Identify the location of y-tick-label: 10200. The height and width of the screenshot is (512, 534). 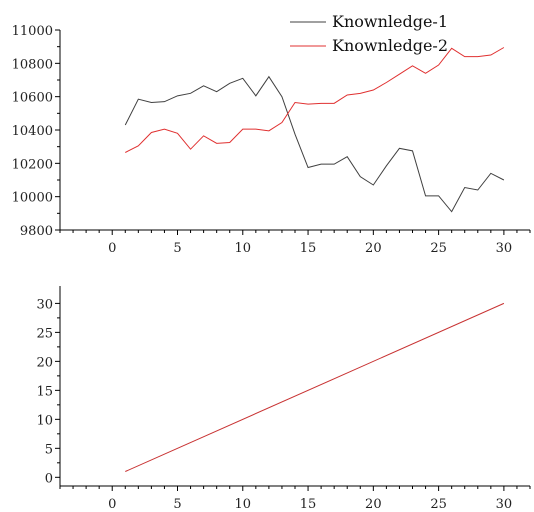
(32, 164).